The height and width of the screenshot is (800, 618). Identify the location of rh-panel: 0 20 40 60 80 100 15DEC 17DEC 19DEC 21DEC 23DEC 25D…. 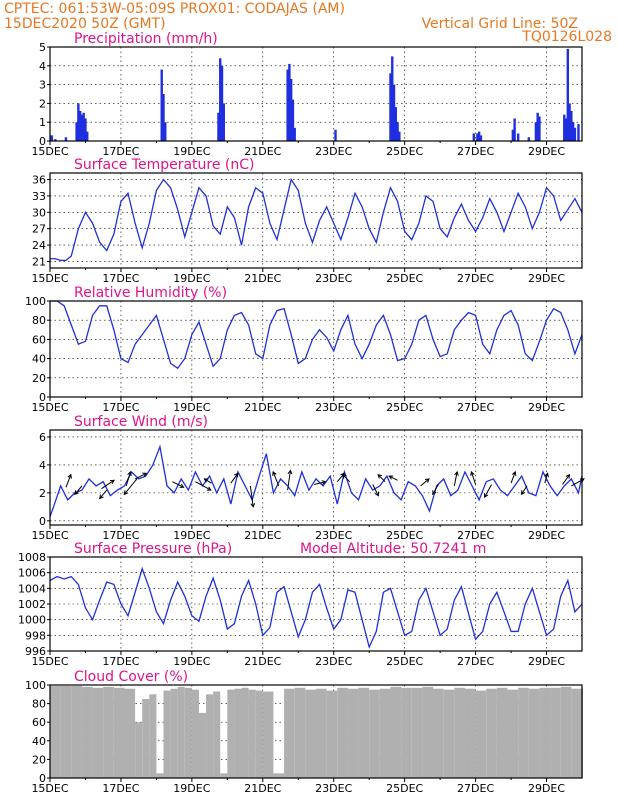
(304, 349).